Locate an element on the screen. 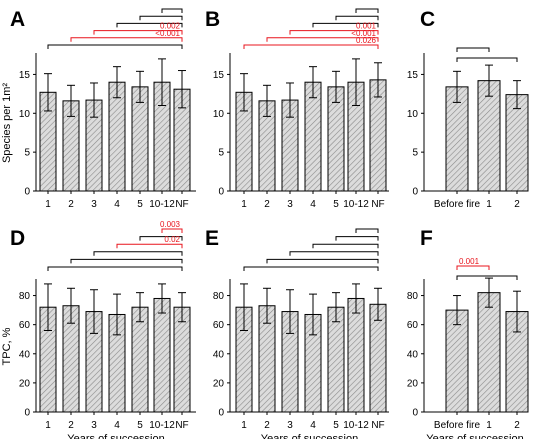 The height and width of the screenshot is (439, 550). panel-letter: F is located at coordinates (426, 238).